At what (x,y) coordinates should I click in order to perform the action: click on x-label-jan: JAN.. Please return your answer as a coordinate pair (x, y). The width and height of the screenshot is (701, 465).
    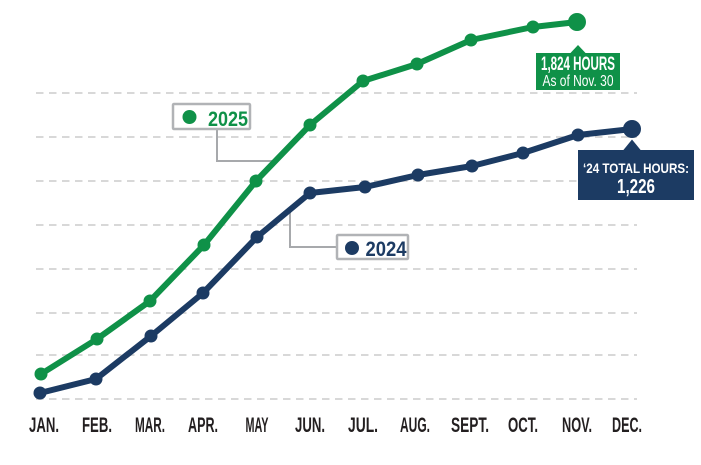
    Looking at the image, I should click on (44, 425).